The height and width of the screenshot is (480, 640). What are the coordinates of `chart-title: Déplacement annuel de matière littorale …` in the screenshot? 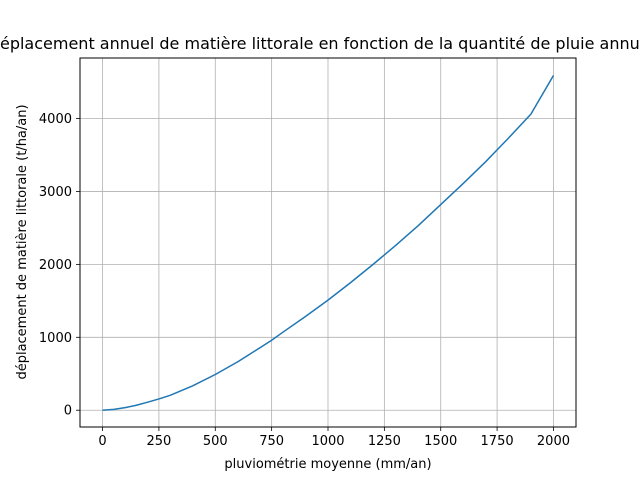 It's located at (320, 43).